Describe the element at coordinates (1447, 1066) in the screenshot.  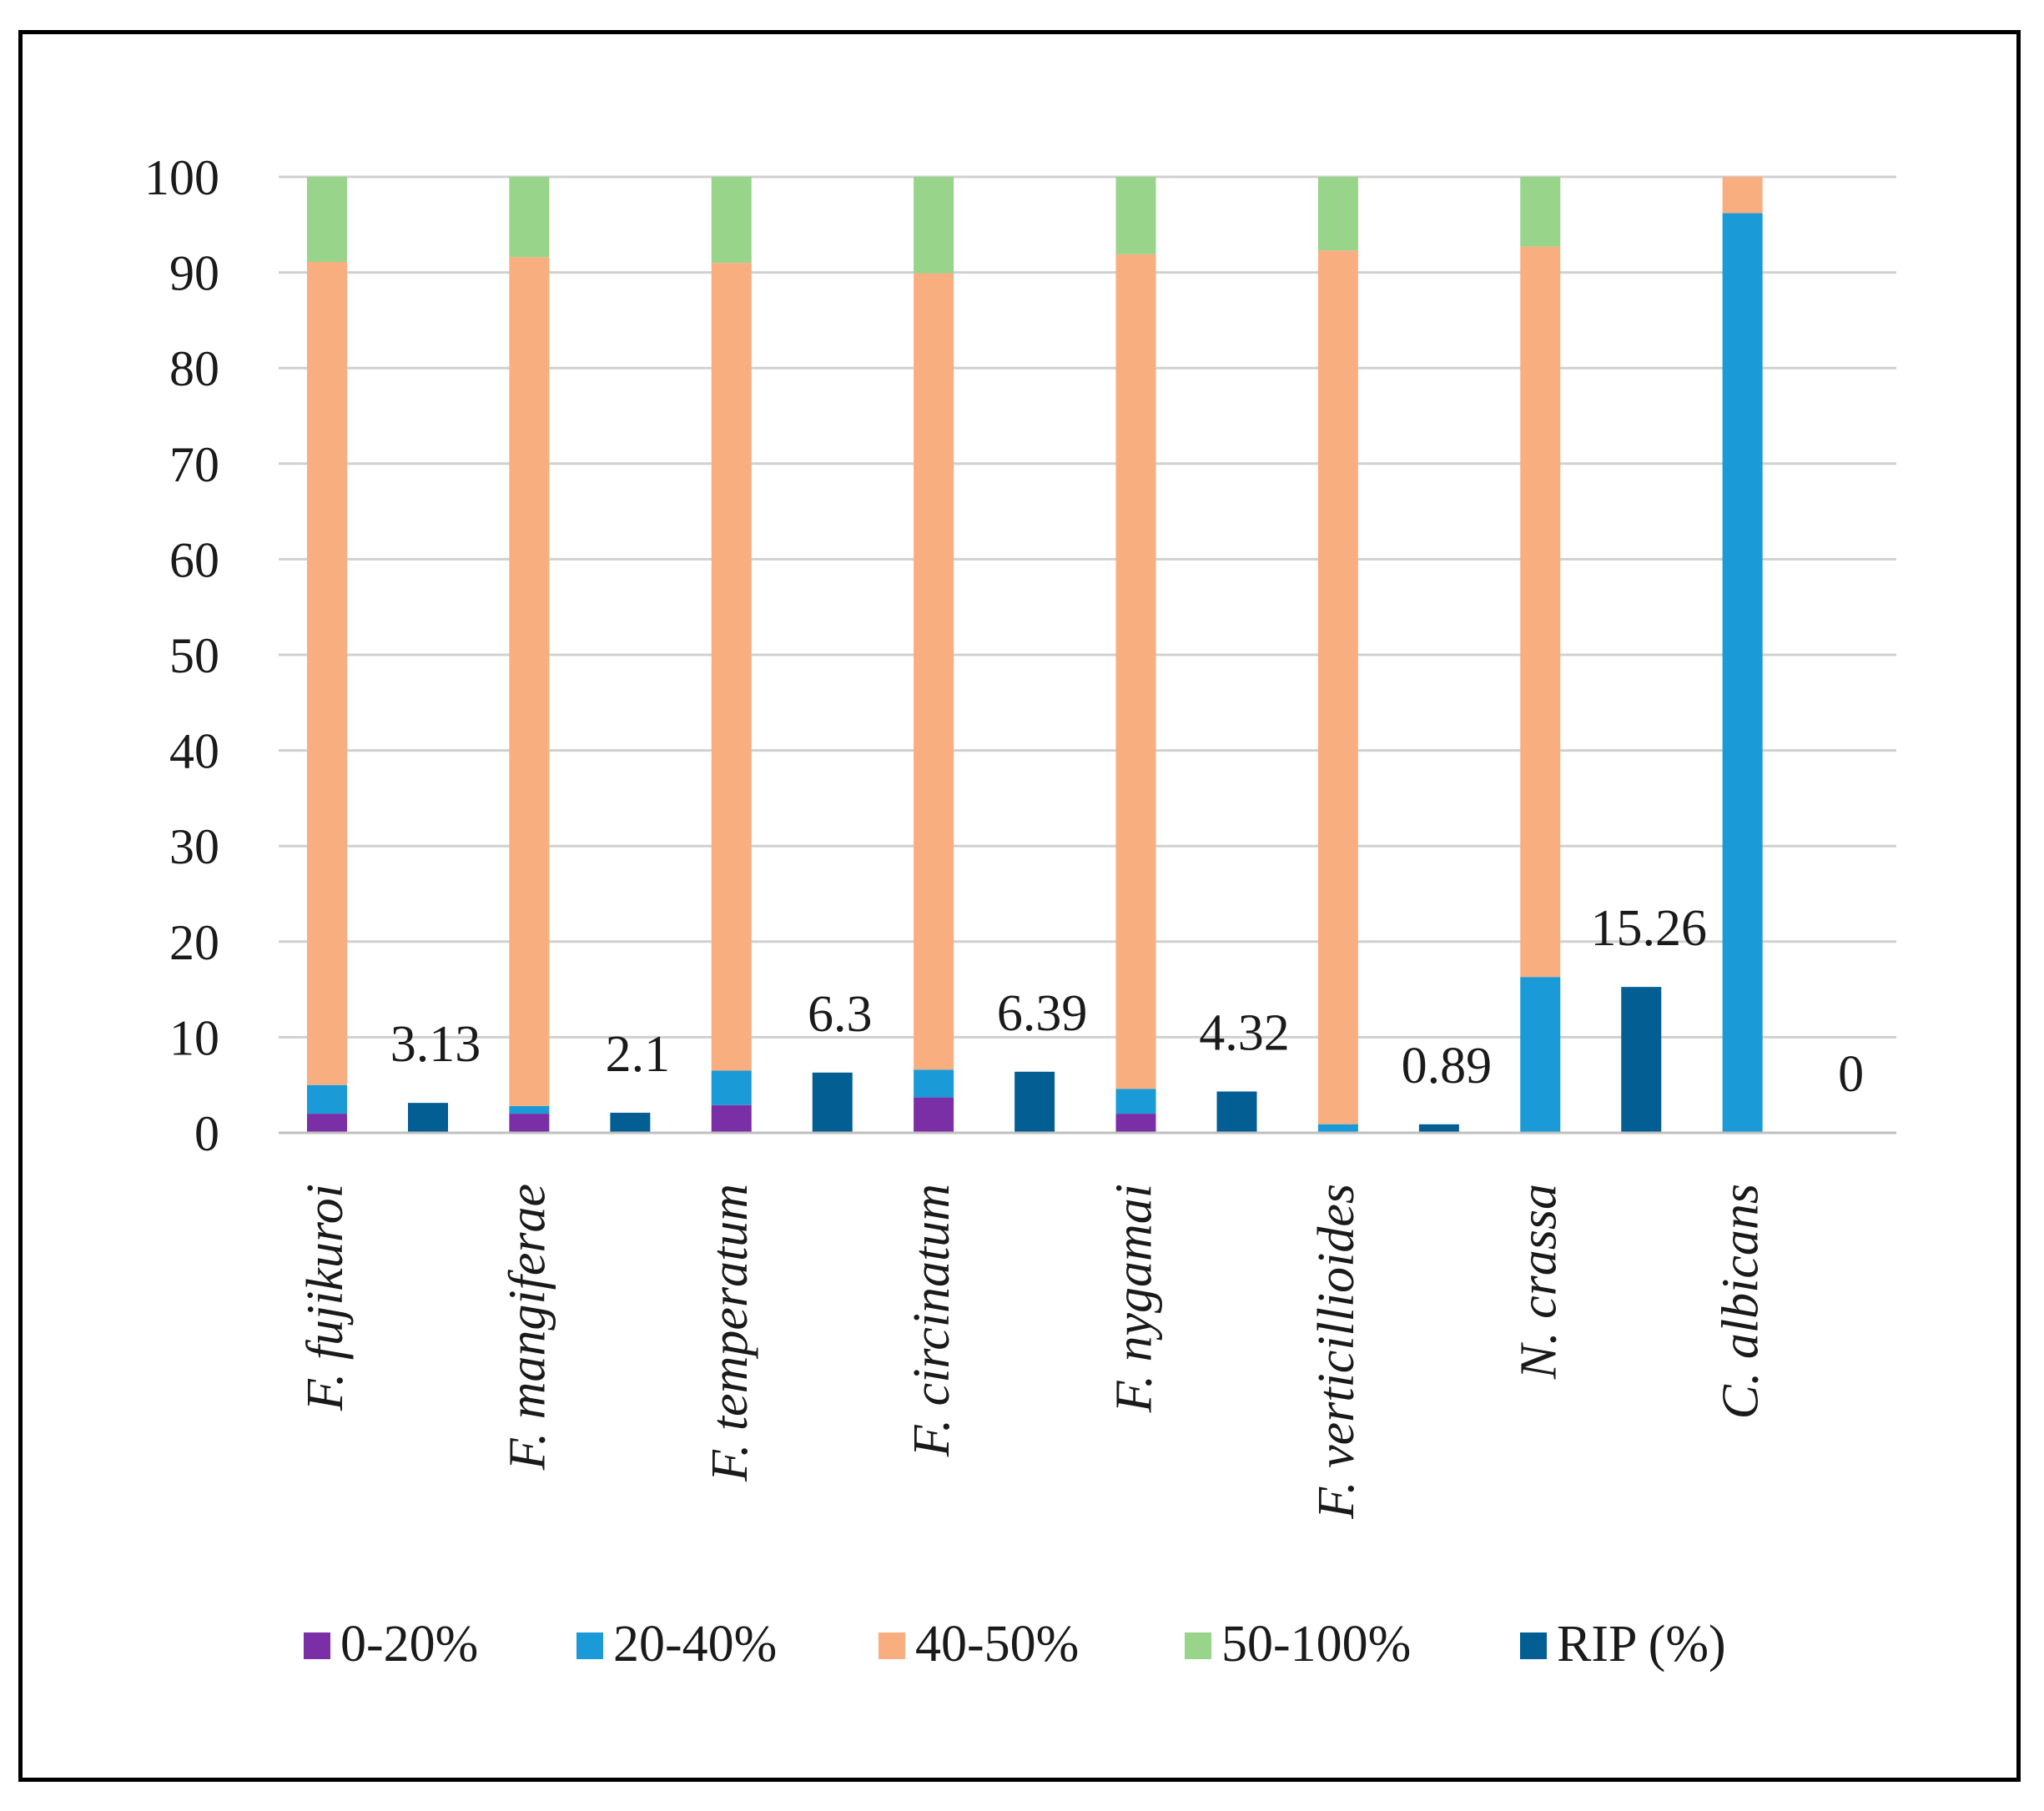
I see `rip-data-label: 0.89` at that location.